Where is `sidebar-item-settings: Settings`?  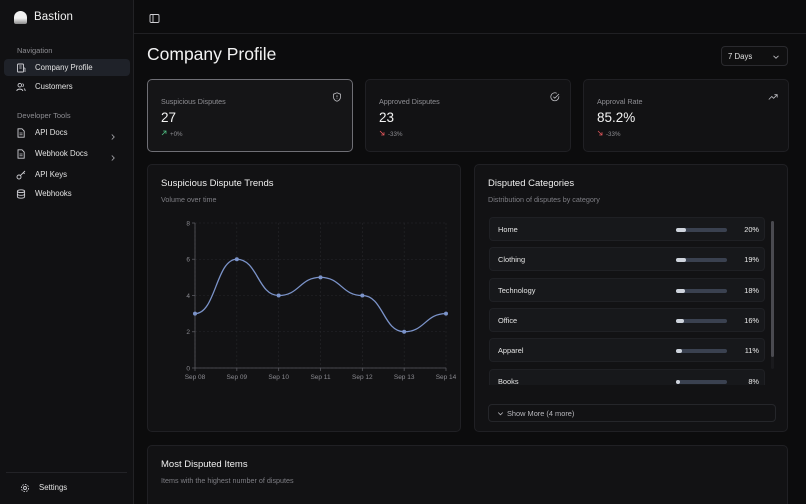
sidebar-item-settings: Settings is located at coordinates (67, 487).